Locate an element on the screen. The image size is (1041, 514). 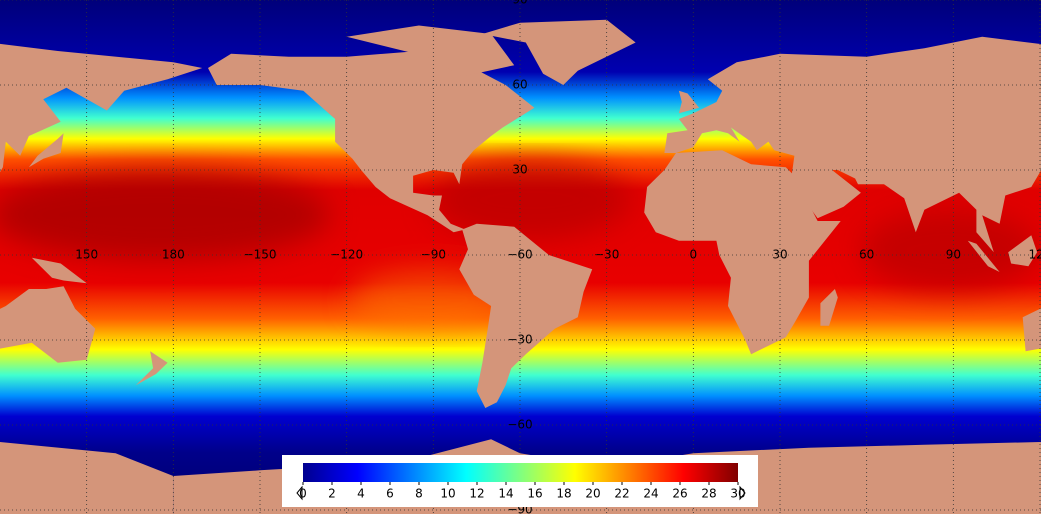
lon-label: 0 is located at coordinates (694, 255).